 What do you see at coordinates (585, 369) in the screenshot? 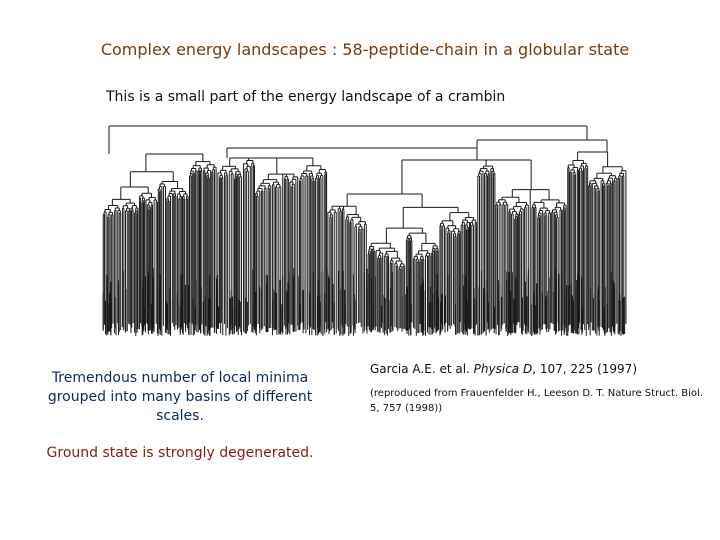
I see `citation-details: , 107, 225 (1997)` at bounding box center [585, 369].